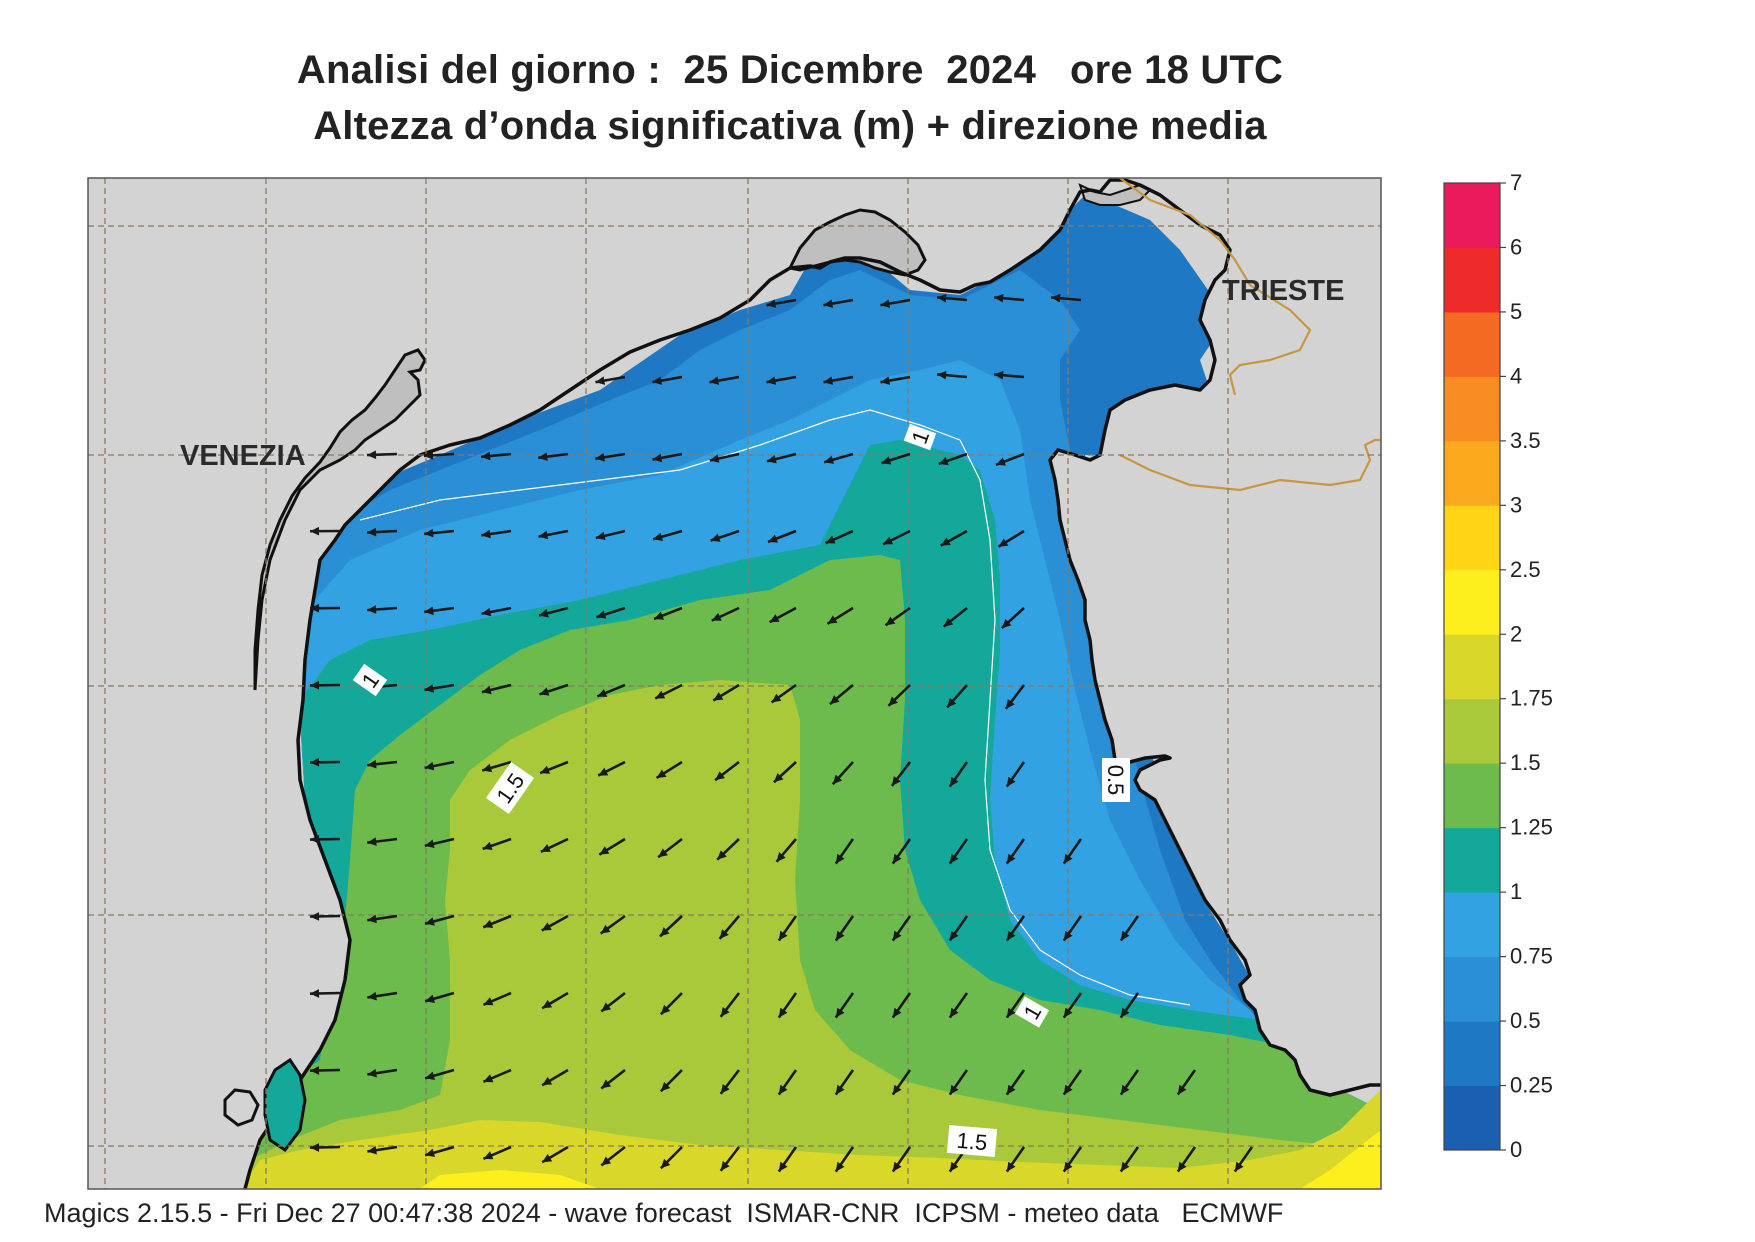 The height and width of the screenshot is (1242, 1755). I want to click on colorbar: 0 0.25 0.5 0.75 1 1.25 1.5 1.75 2 2.5 3 3.5 4 5 6 7, so click(1498, 666).